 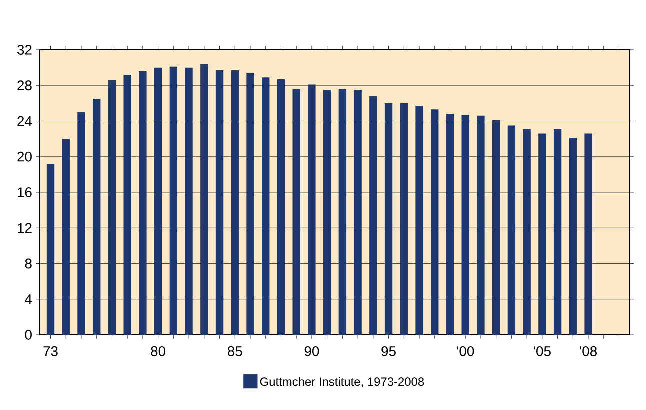 What do you see at coordinates (28, 335) in the screenshot?
I see `y-tick-label: 0` at bounding box center [28, 335].